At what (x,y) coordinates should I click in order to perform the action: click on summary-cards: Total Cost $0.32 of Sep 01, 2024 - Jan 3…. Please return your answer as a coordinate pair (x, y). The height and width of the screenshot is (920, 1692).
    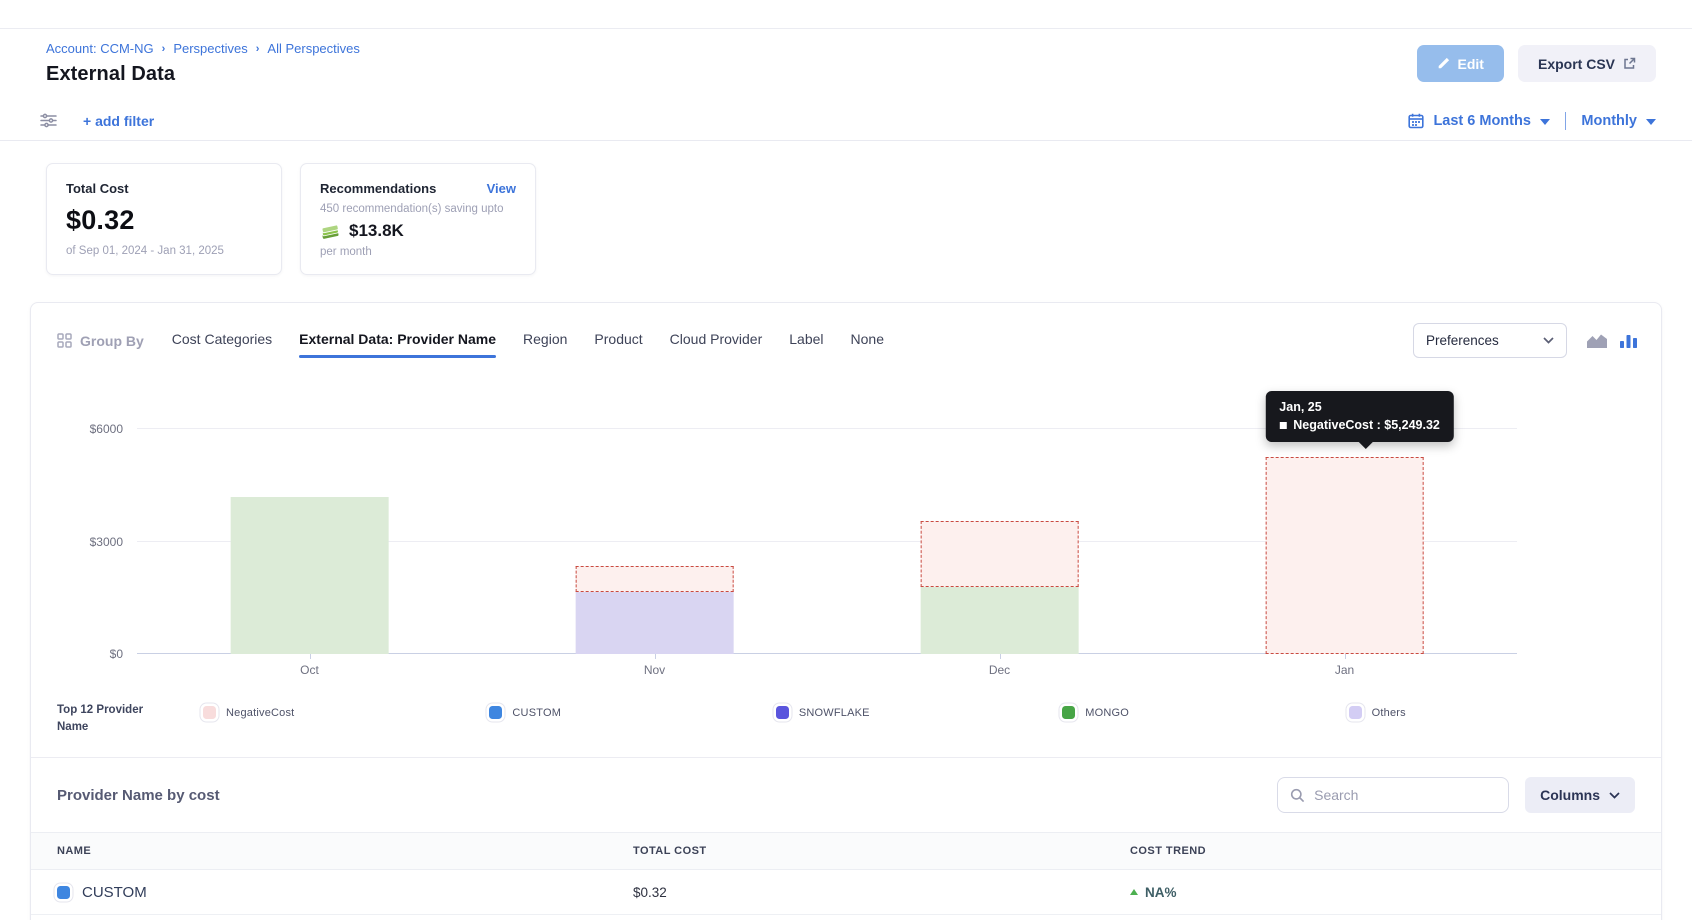
    Looking at the image, I should click on (291, 219).